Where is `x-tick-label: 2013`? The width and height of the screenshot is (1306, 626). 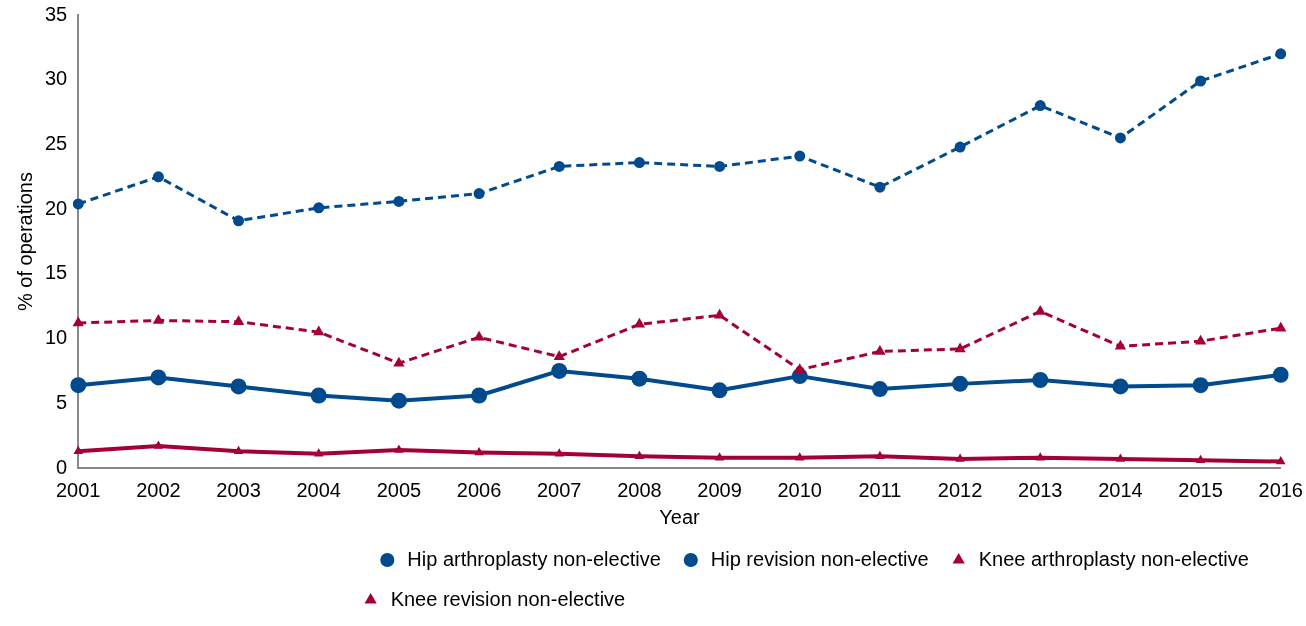
x-tick-label: 2013 is located at coordinates (1040, 489).